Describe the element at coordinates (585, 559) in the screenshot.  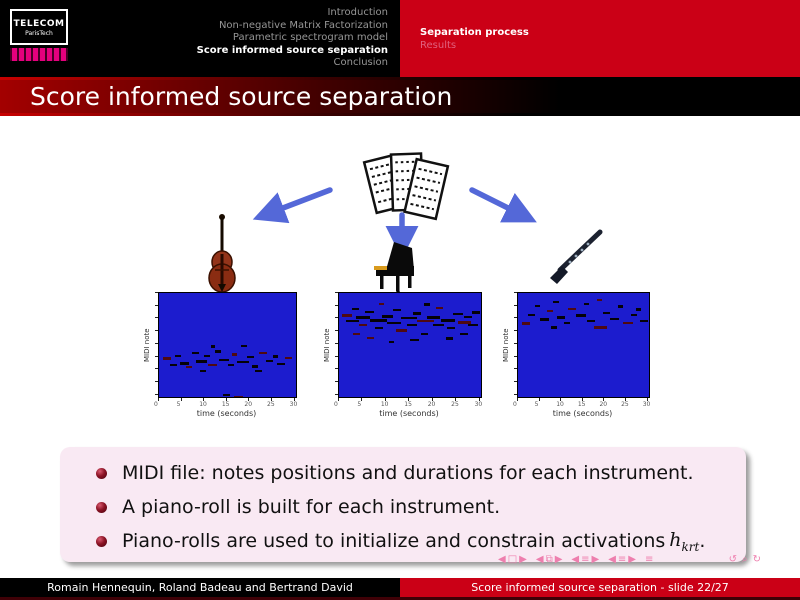
I see `subsection-nav-sym-2: ≡` at that location.